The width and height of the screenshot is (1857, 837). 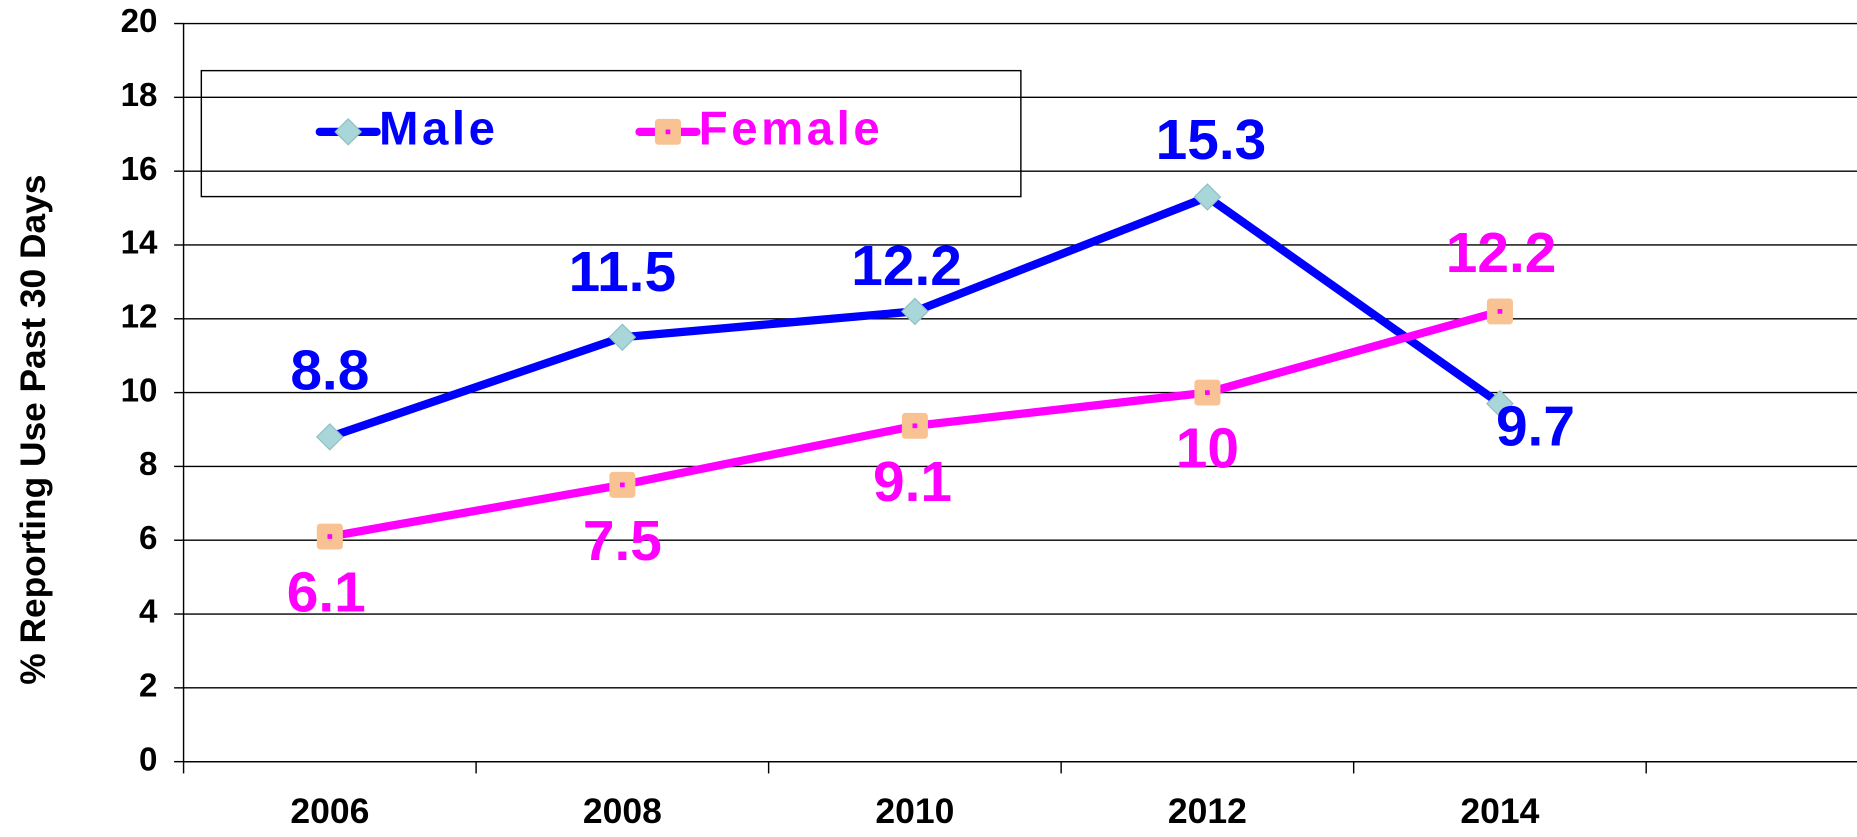 I want to click on y-tick-label: 18, so click(x=139, y=95).